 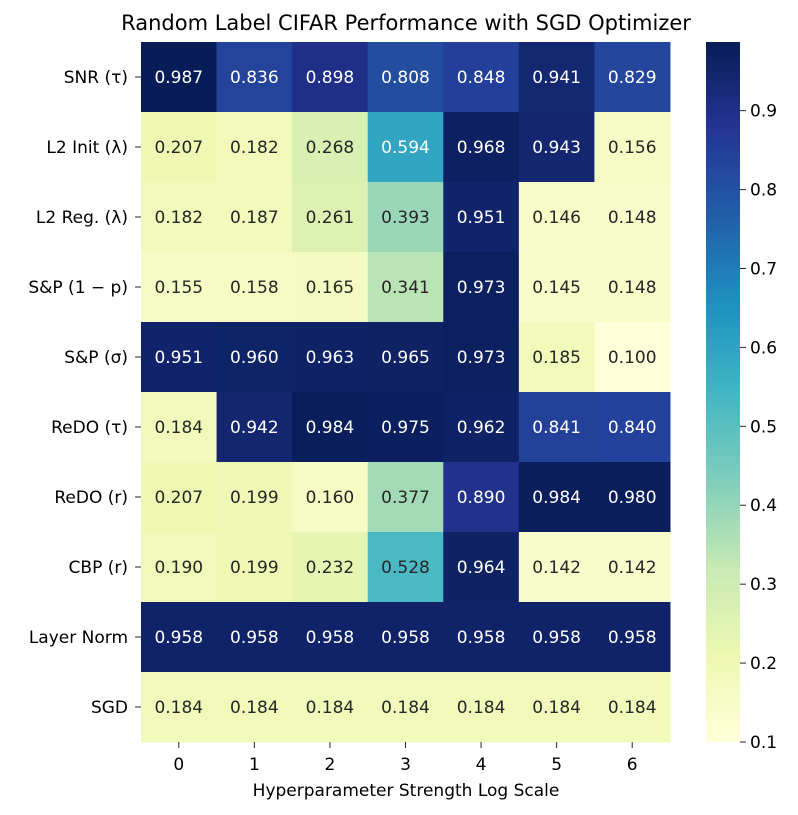 I want to click on x-tick-label: 2, so click(x=330, y=765).